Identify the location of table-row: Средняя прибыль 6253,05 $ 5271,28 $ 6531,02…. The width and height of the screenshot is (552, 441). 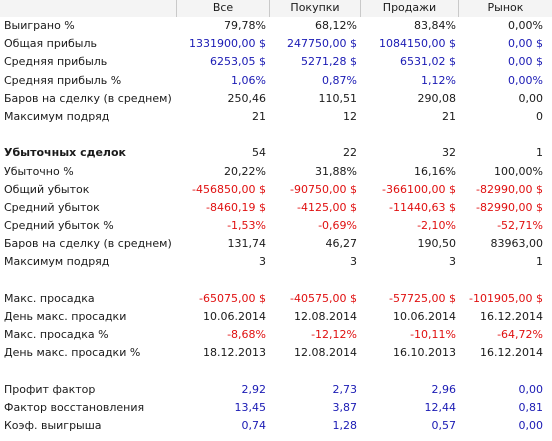
(276, 62).